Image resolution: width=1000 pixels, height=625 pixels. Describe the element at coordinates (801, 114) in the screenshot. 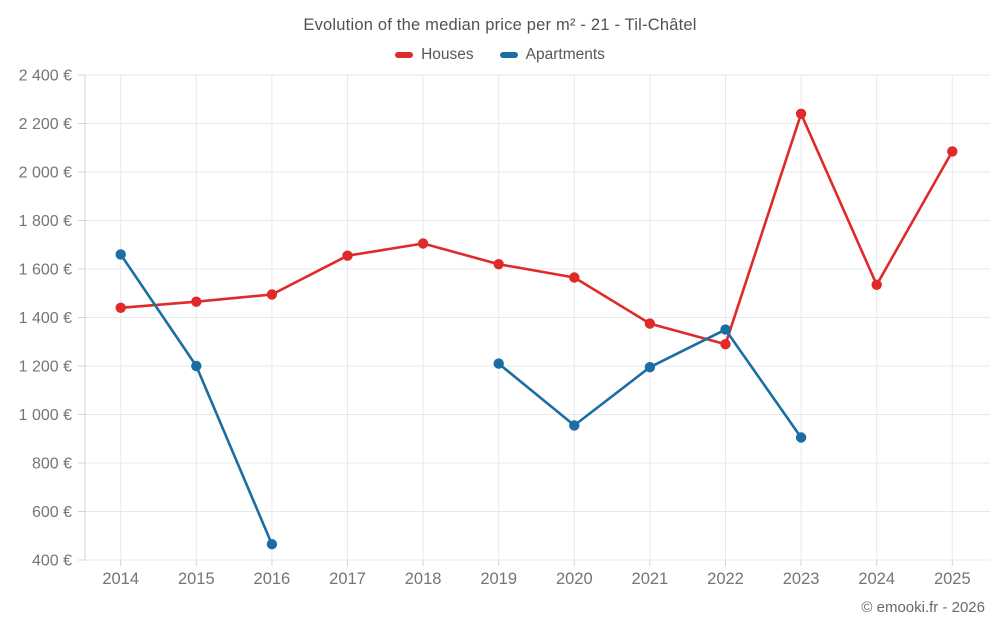

I see `data-point-houses-2023` at that location.